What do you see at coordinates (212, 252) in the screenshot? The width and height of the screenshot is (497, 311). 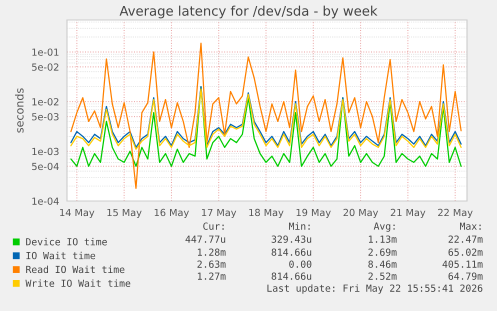 I see `text: 1.28m` at bounding box center [212, 252].